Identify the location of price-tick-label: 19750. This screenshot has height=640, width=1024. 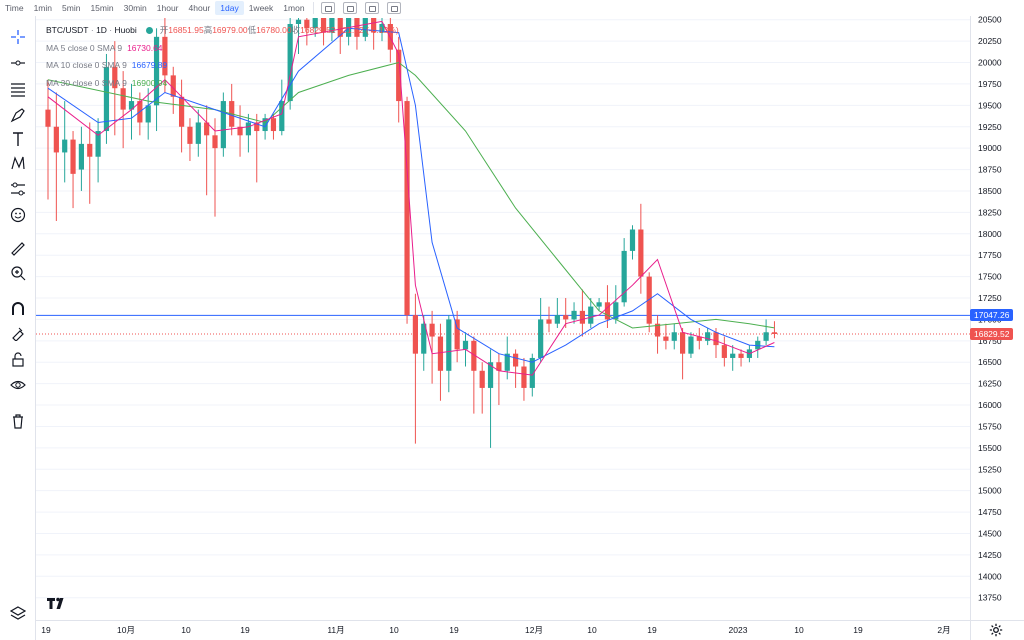
(990, 84).